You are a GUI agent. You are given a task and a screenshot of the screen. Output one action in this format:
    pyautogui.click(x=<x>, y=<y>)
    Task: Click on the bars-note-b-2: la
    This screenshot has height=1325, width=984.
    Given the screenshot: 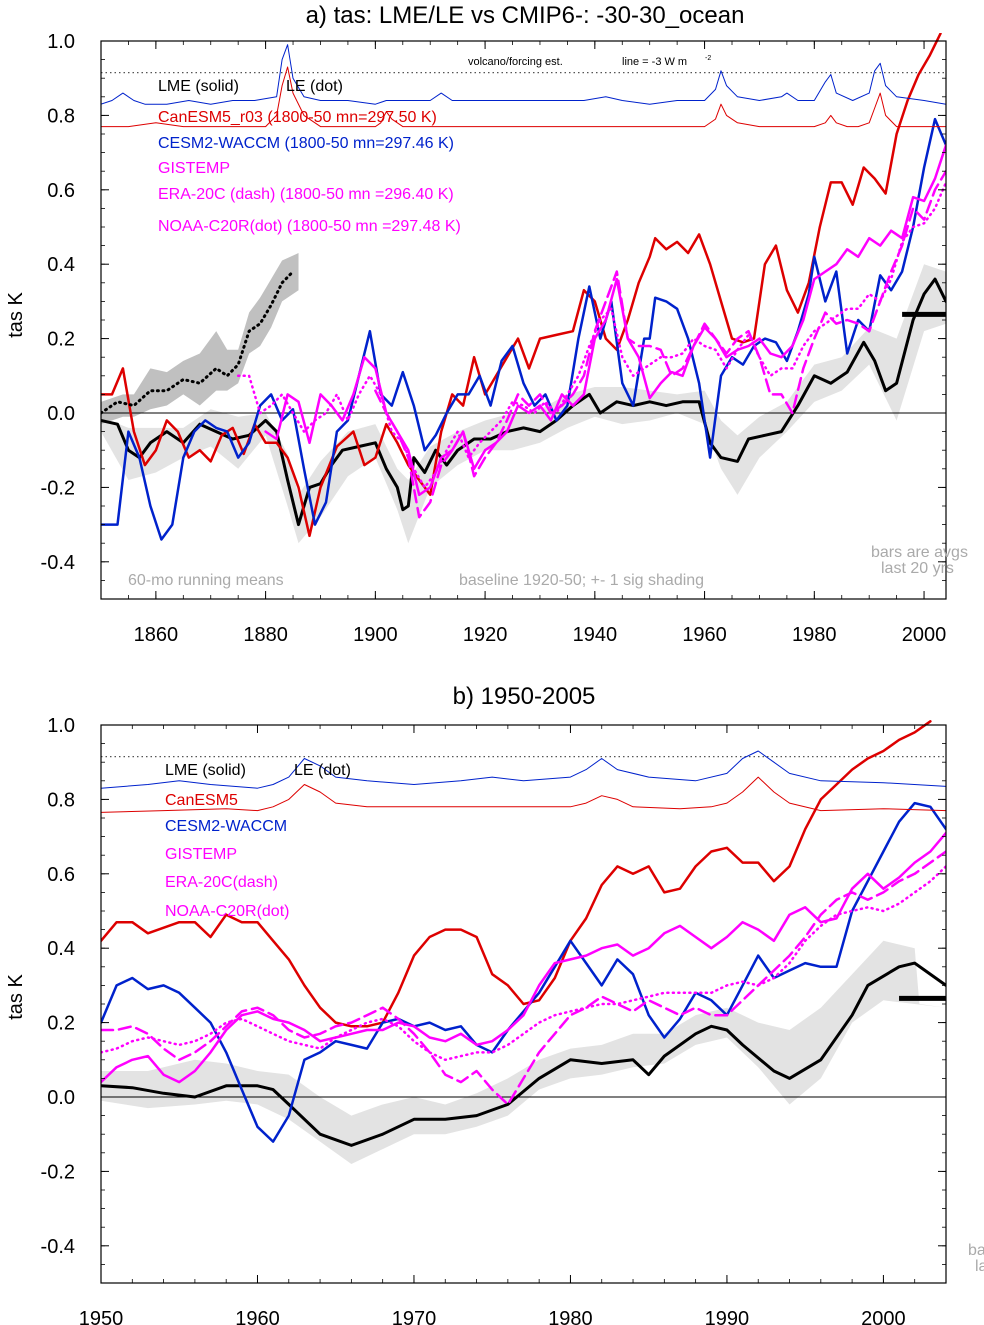 What is the action you would take?
    pyautogui.click(x=979, y=1266)
    